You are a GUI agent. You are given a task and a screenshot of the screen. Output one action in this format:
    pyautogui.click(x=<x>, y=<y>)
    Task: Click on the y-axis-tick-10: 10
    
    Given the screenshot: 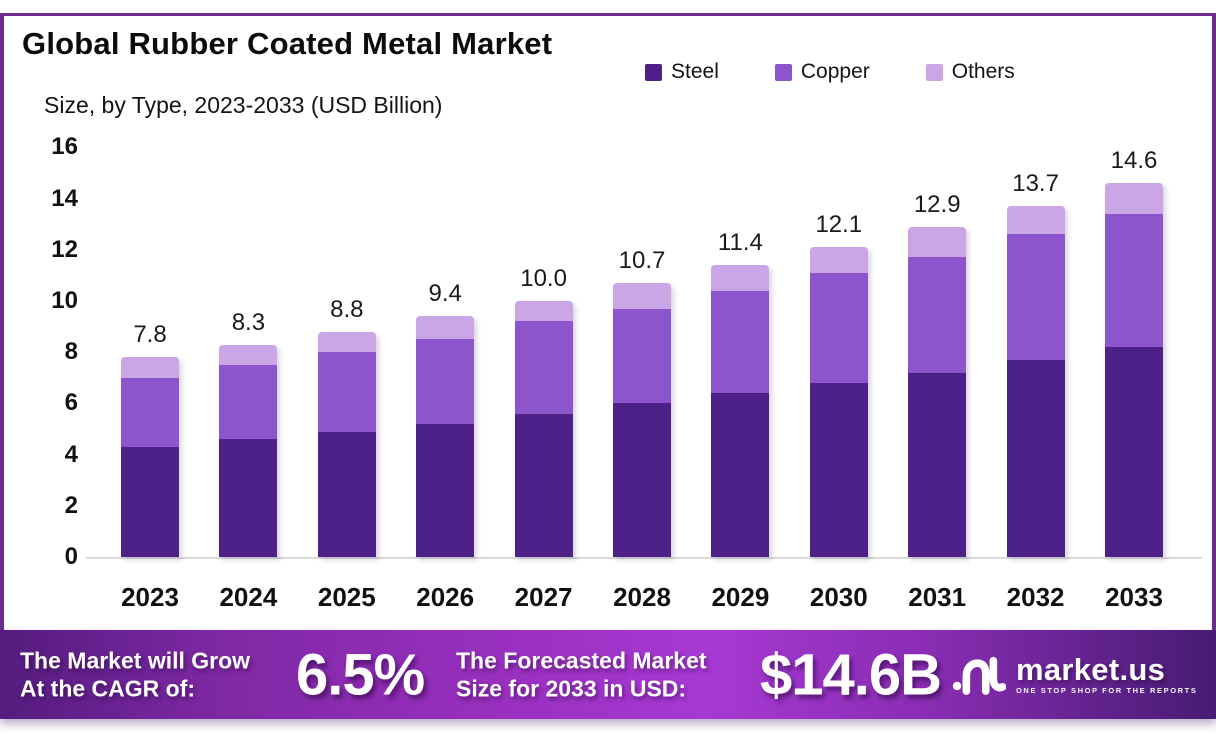 What is the action you would take?
    pyautogui.click(x=64, y=300)
    